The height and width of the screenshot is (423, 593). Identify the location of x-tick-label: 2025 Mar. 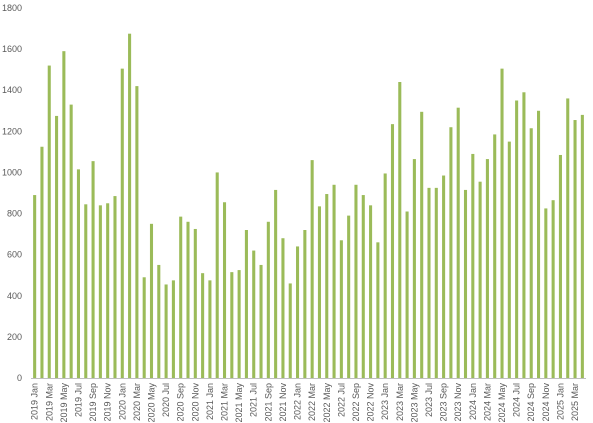
(575, 402).